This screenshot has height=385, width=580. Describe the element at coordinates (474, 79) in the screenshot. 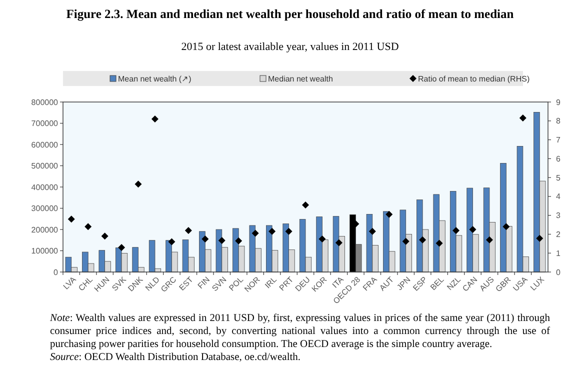

I see `legend-label: Ratio of mean to median (RHS)` at that location.